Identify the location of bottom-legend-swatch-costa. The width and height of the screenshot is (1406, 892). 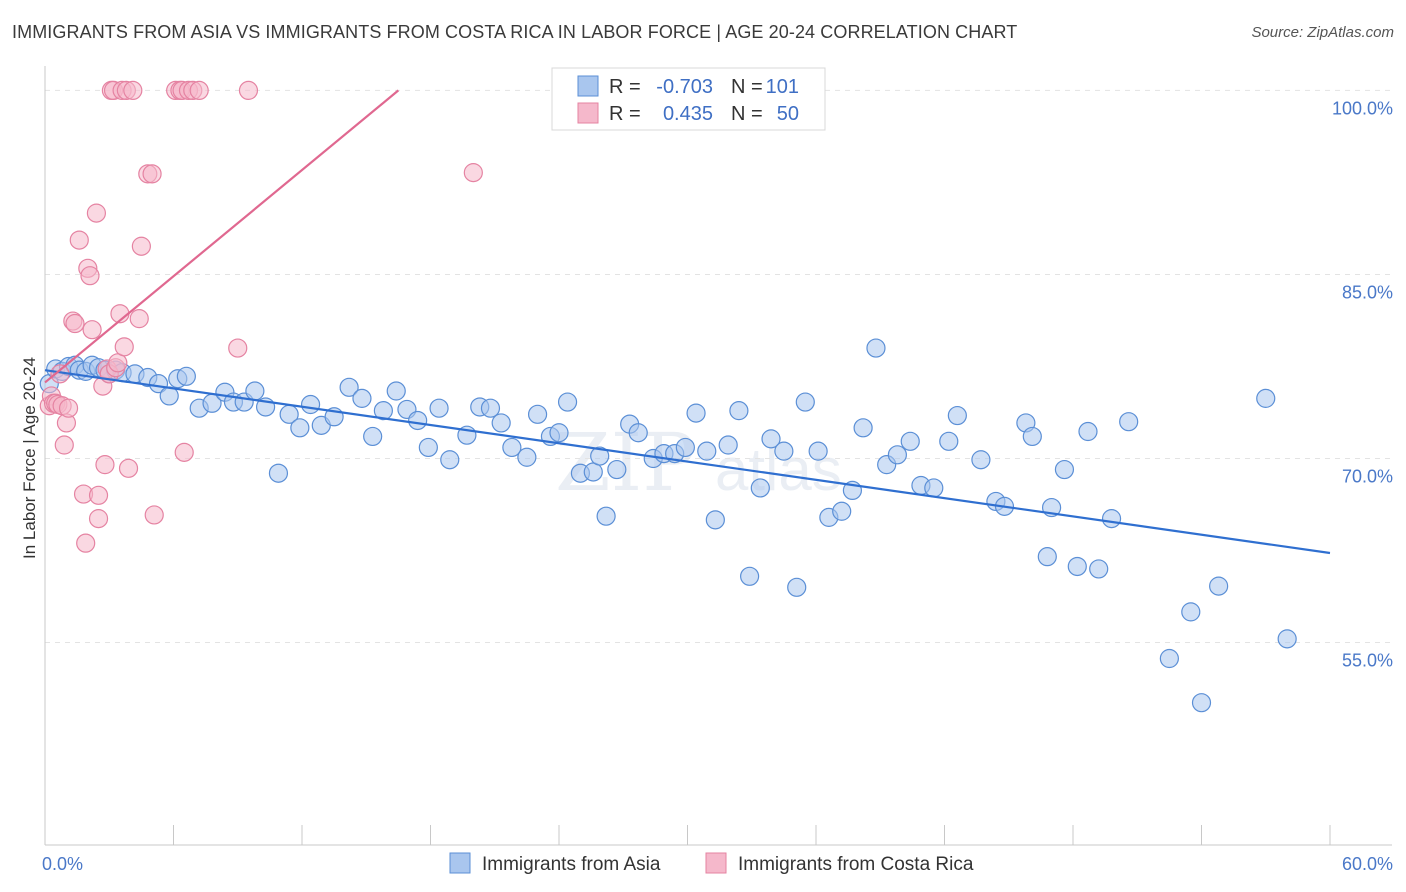
(716, 863).